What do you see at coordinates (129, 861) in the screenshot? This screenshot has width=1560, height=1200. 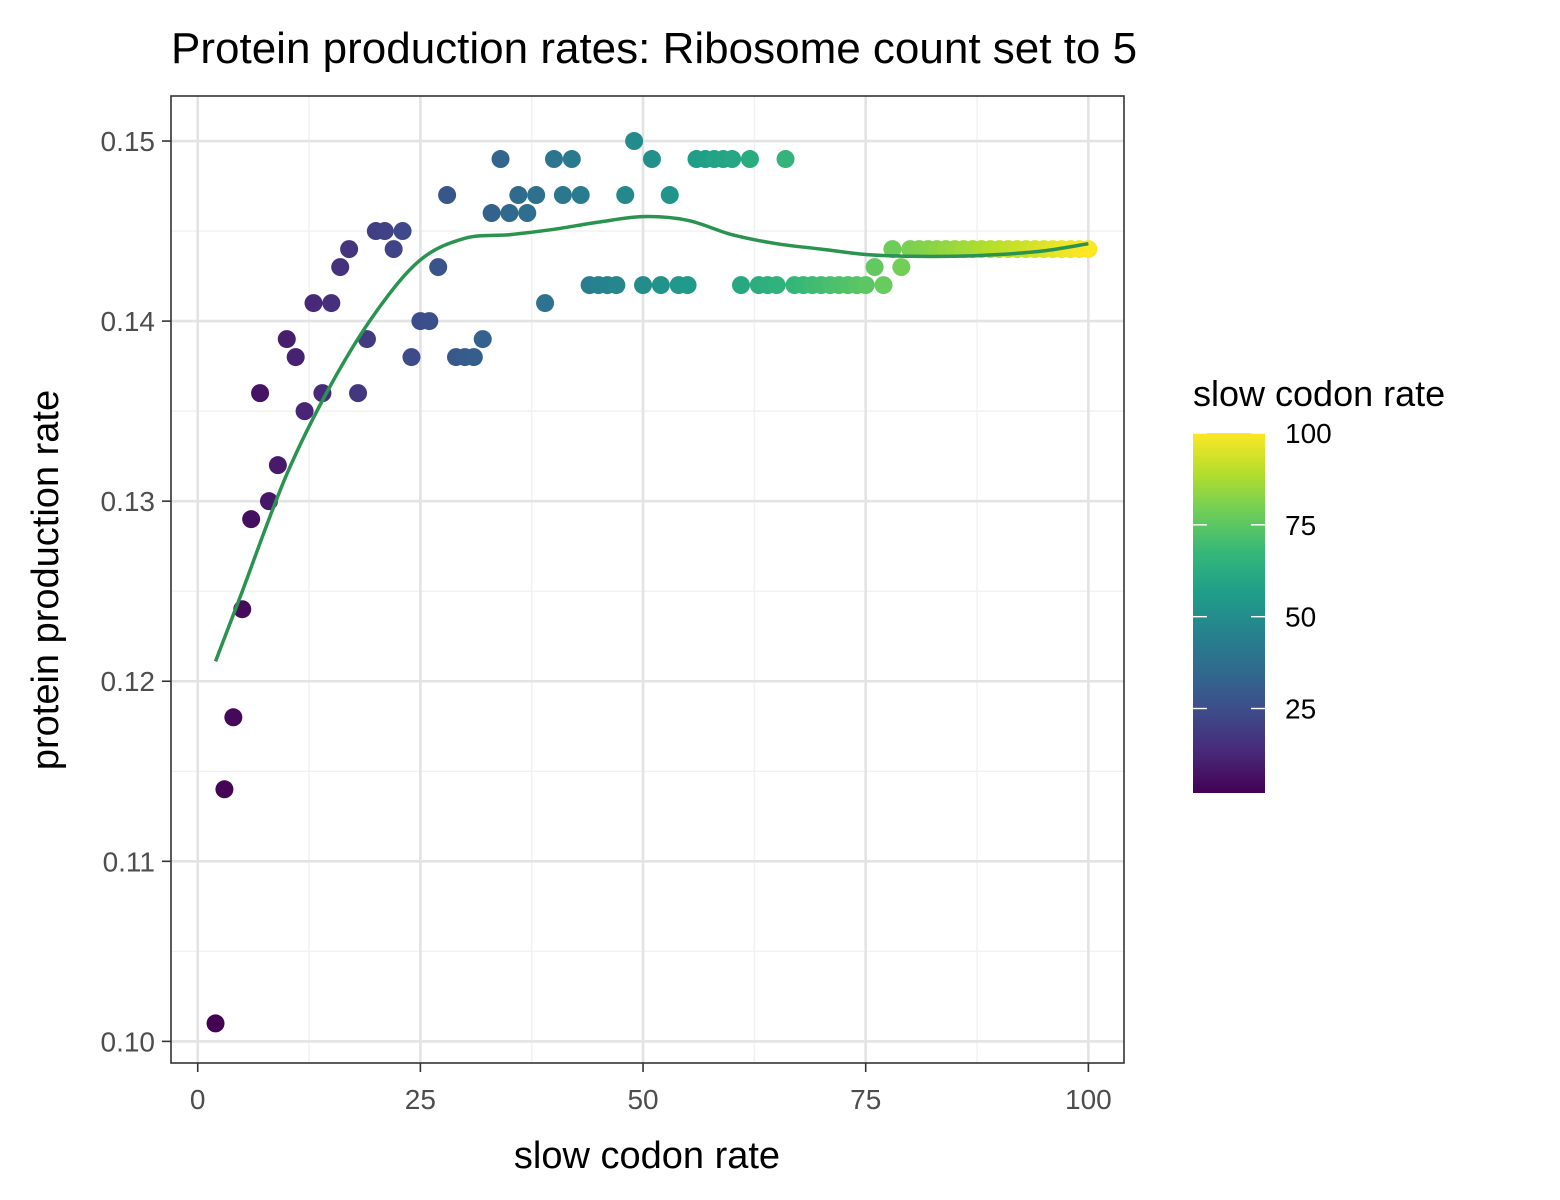 I see `y-tick-label: 0.11` at bounding box center [129, 861].